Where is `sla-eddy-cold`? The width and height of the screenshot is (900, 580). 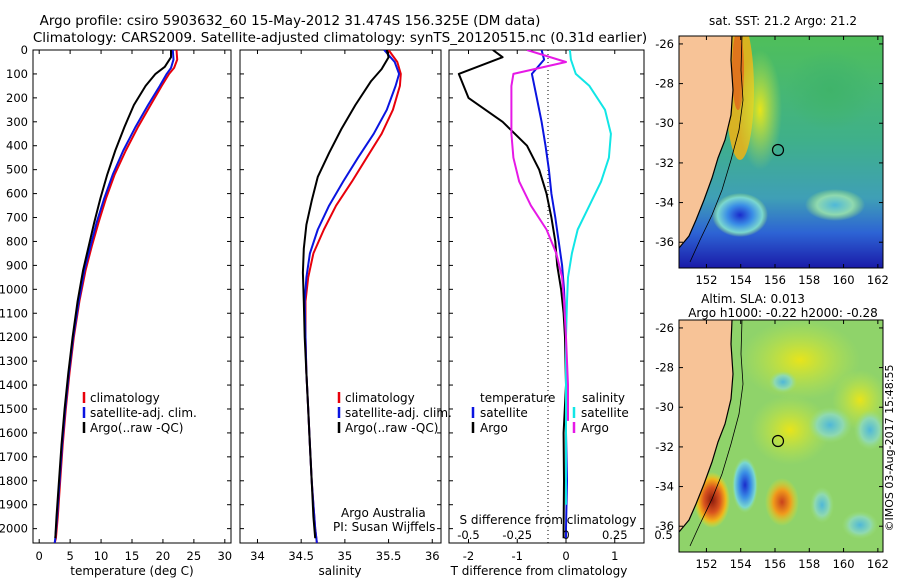 sla-eddy-cold is located at coordinates (745, 485).